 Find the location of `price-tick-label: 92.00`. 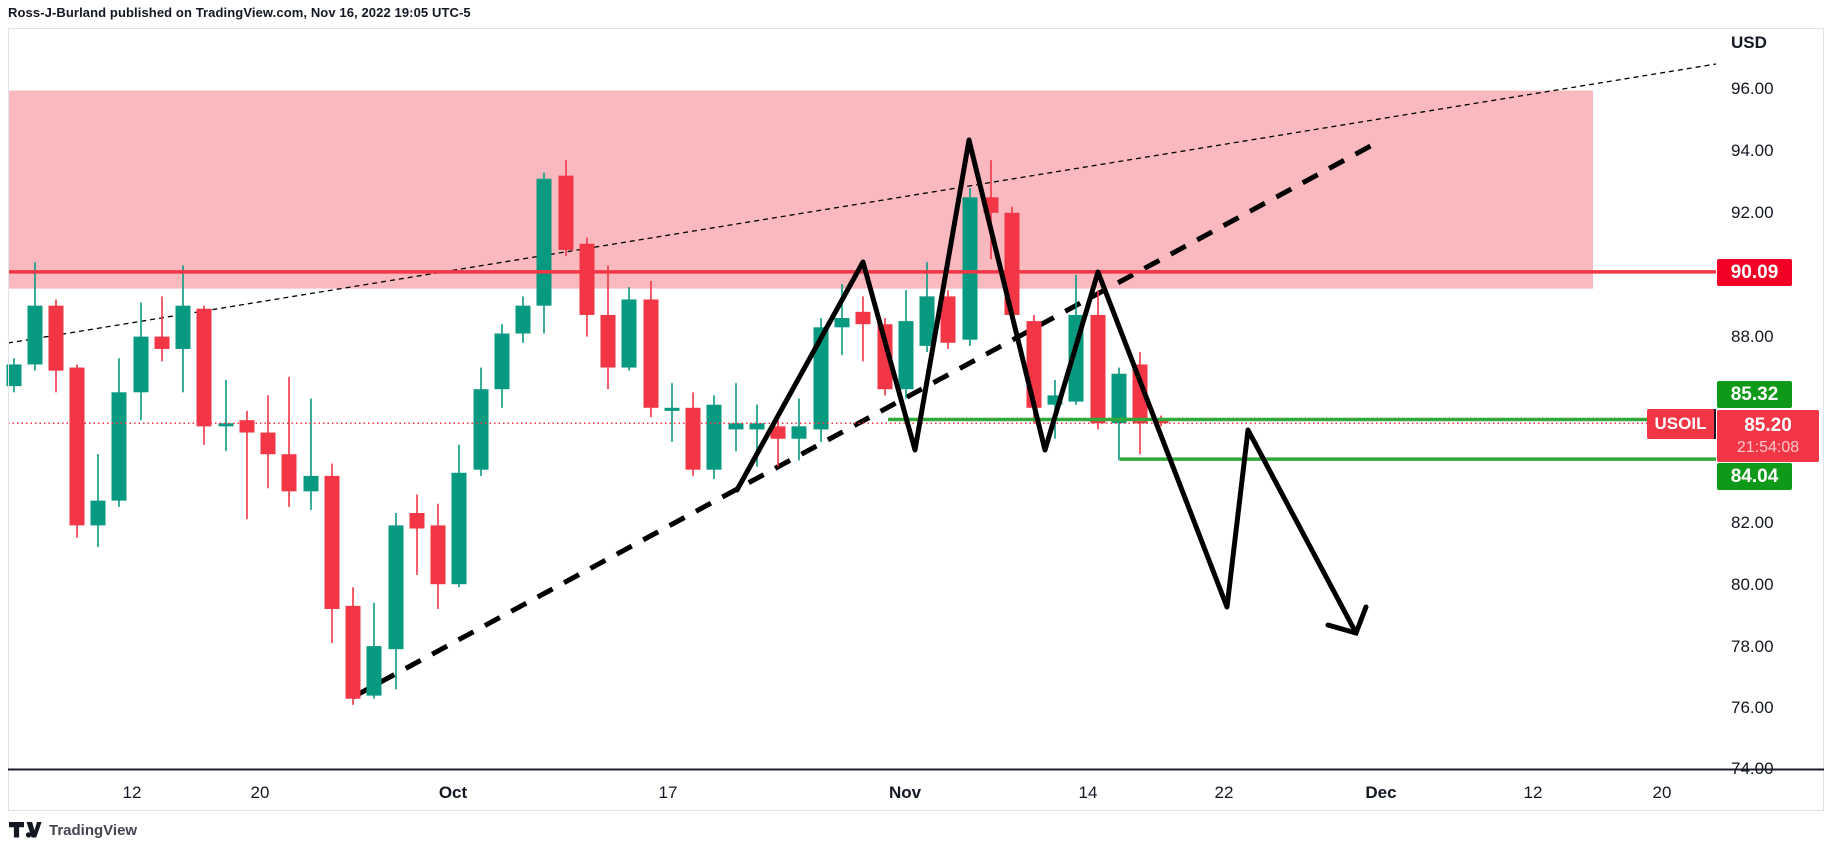

price-tick-label: 92.00 is located at coordinates (1752, 212).